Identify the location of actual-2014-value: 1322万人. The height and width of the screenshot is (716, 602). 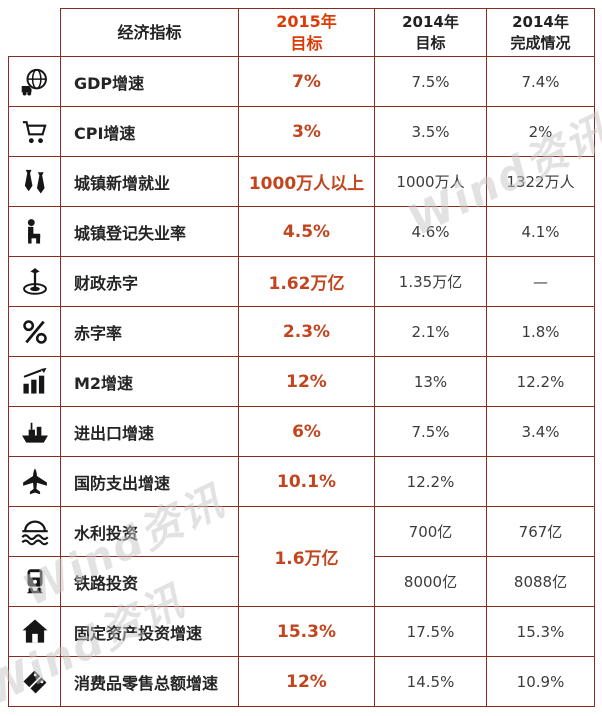
(540, 181).